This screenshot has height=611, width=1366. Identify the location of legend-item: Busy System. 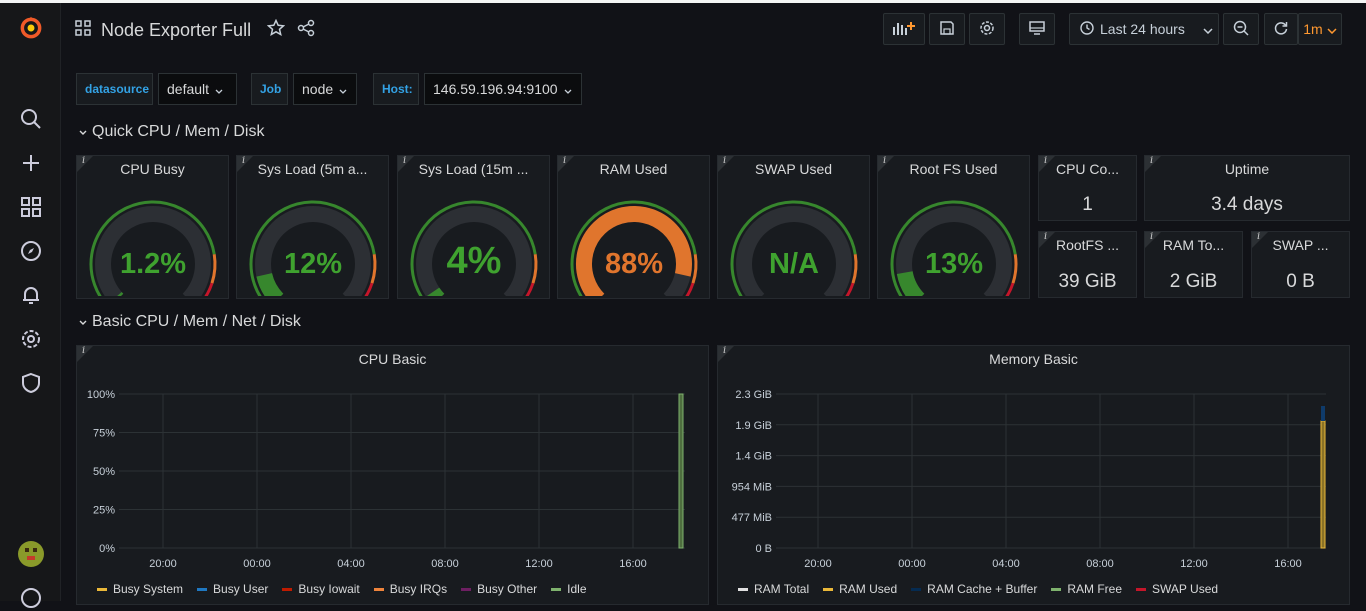
(140, 589).